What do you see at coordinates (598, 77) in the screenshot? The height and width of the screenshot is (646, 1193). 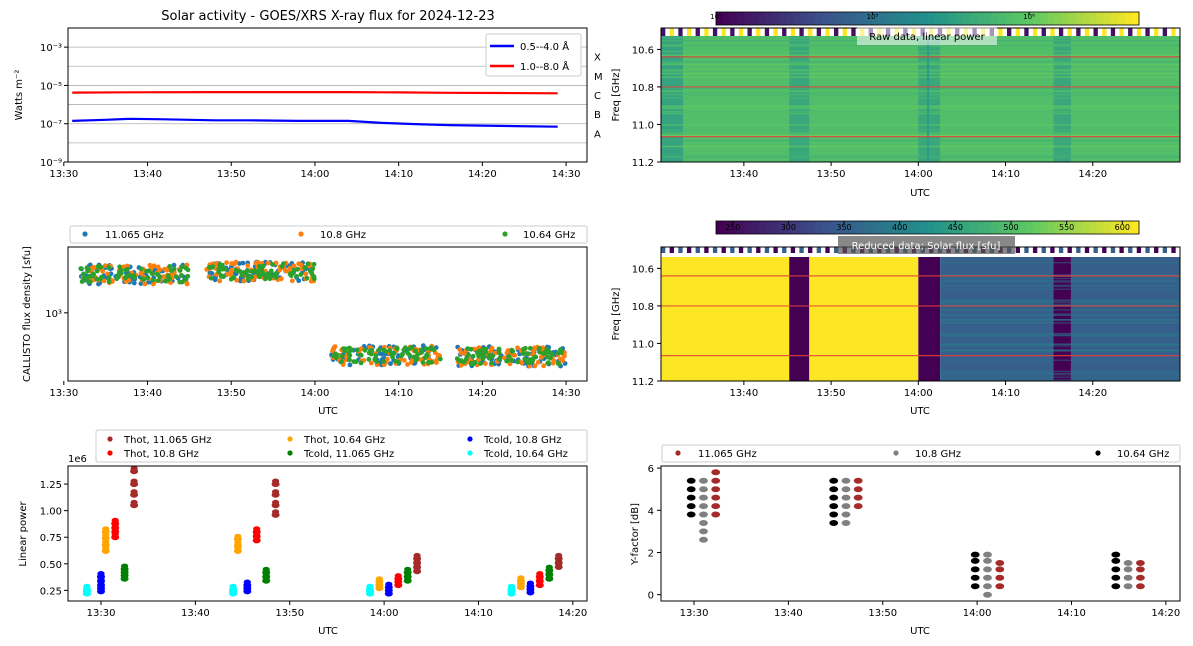 I see `goes-flare-class-M: M` at bounding box center [598, 77].